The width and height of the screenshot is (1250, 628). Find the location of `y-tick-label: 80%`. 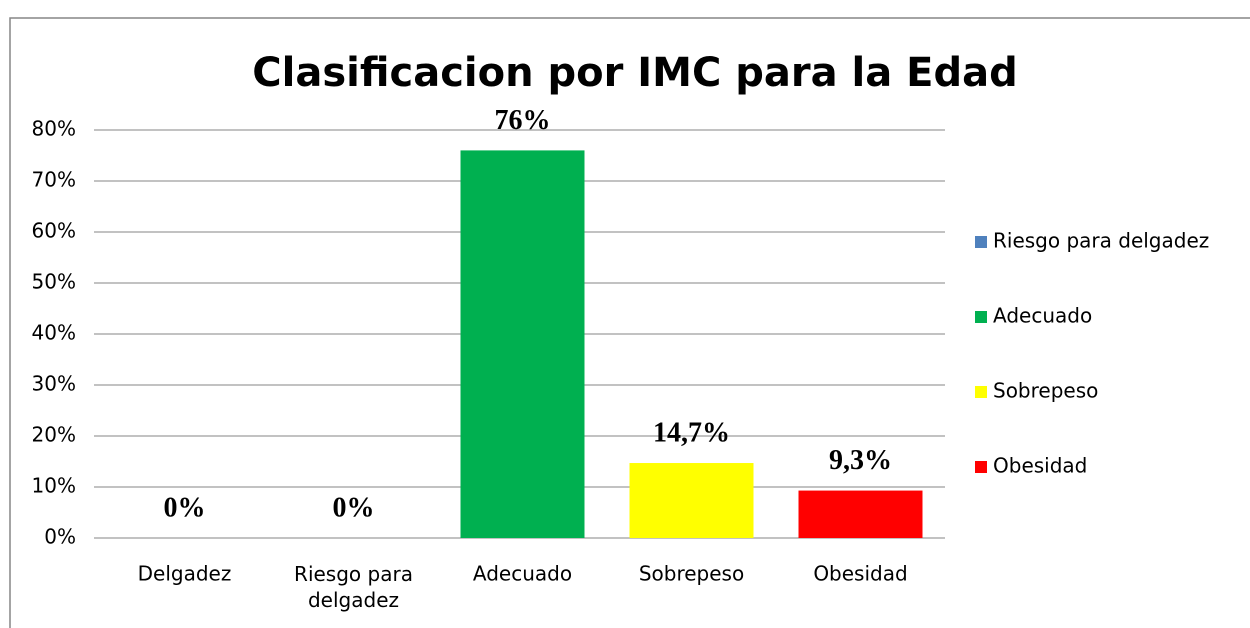

y-tick-label: 80% is located at coordinates (54, 129).